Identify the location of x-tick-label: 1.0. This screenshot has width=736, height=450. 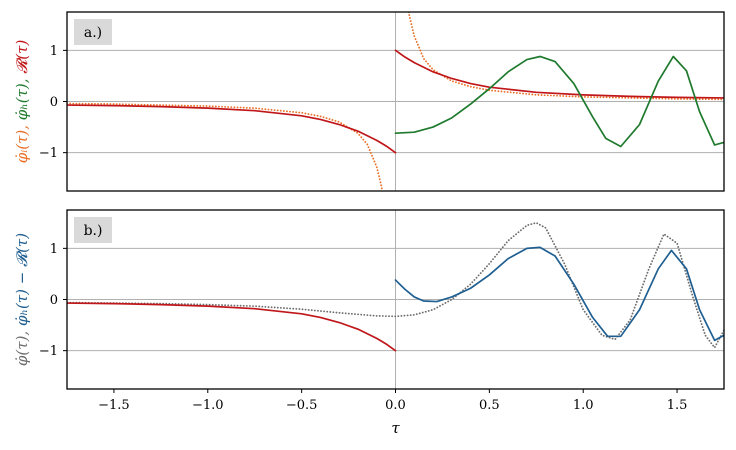
(583, 405).